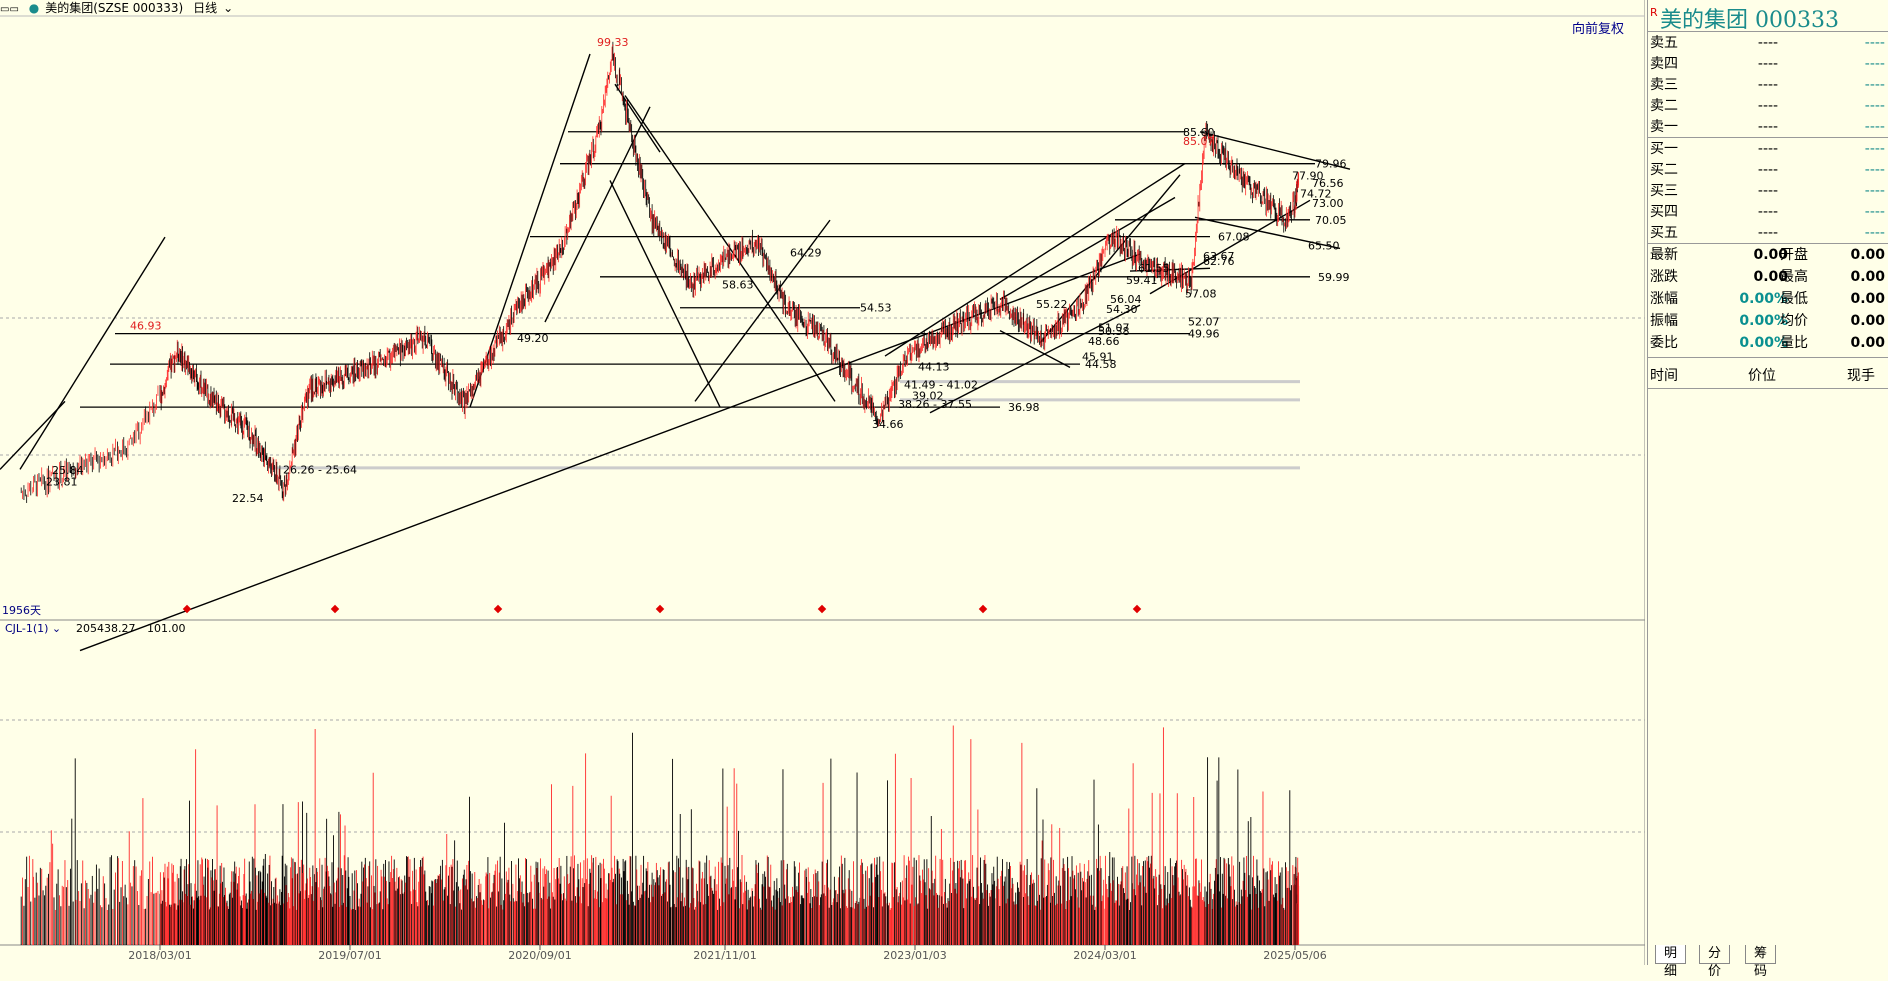 The width and height of the screenshot is (1888, 981). What do you see at coordinates (146, 325) in the screenshot?
I see `price-level-label: 46.93` at bounding box center [146, 325].